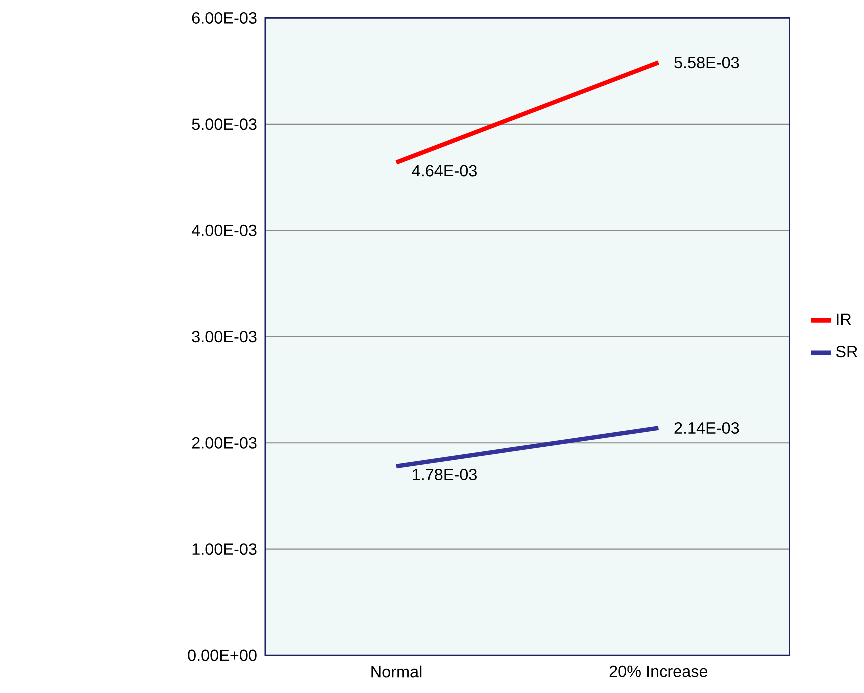 Image resolution: width=864 pixels, height=693 pixels. What do you see at coordinates (397, 672) in the screenshot?
I see `x-tick-label: Normal` at bounding box center [397, 672].